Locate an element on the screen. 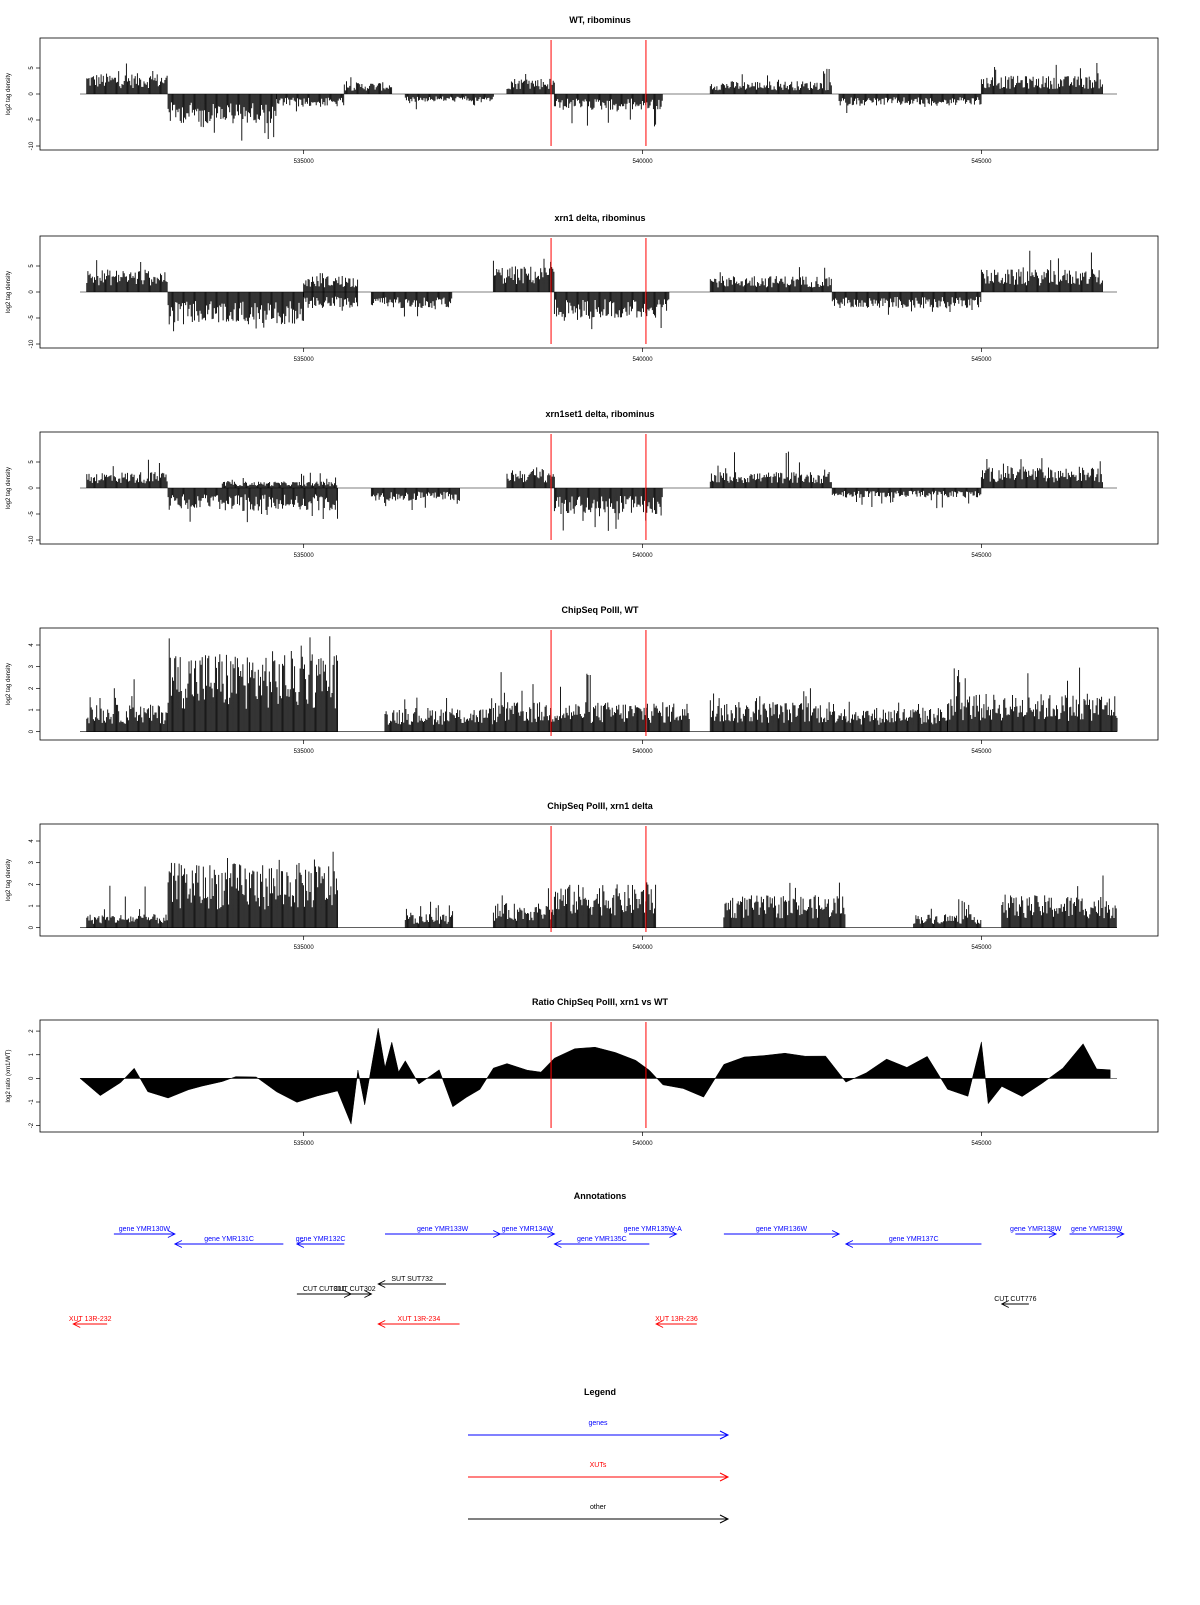 The height and width of the screenshot is (1605, 1200). annotation-label: gene YMR138W is located at coordinates (1036, 1229).